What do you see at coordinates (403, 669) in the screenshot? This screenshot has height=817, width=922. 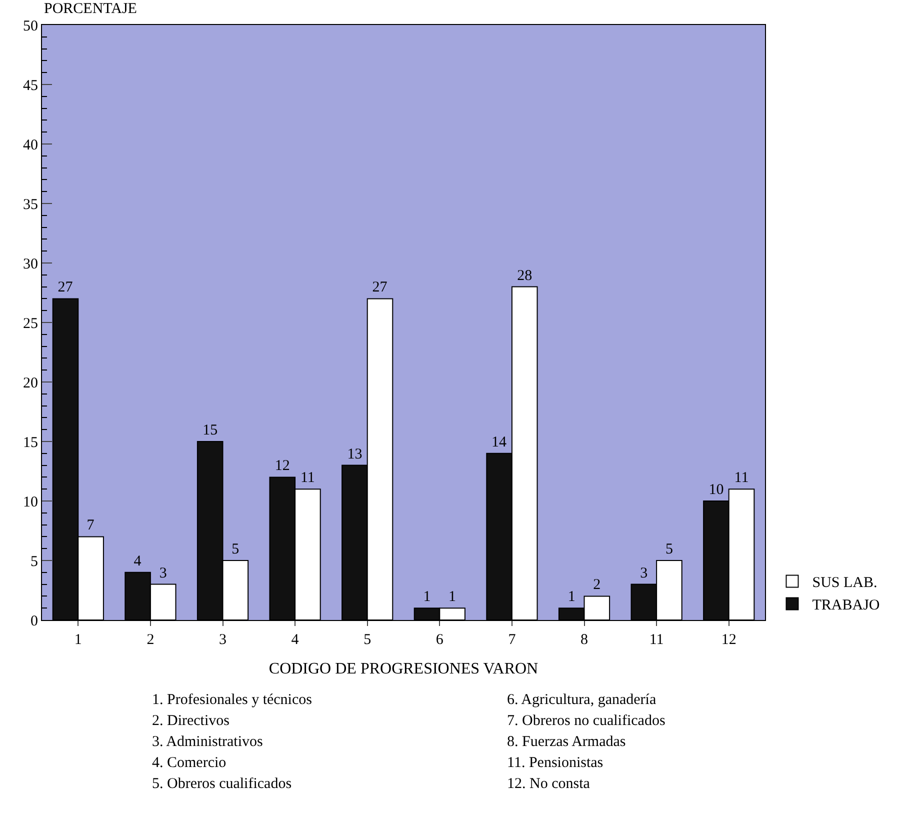 I see `x-axis-title: CODIGO DE PROGRESIONES VARON` at bounding box center [403, 669].